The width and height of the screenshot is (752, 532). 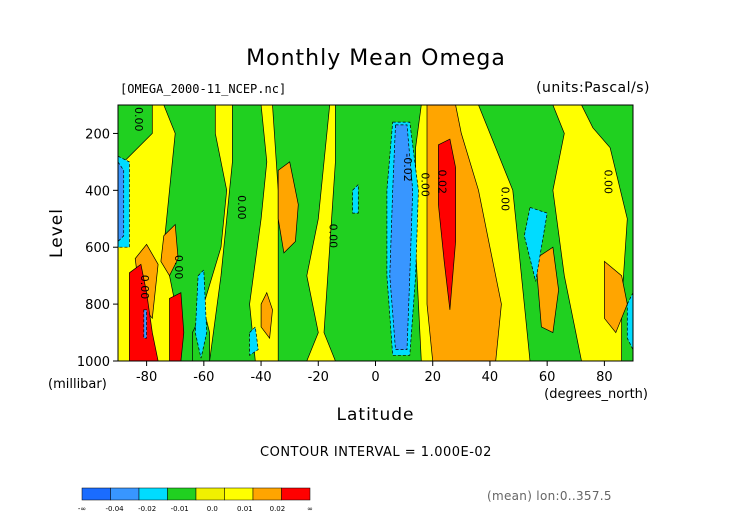 What do you see at coordinates (310, 509) in the screenshot?
I see `legend-label-7: ∞` at bounding box center [310, 509].